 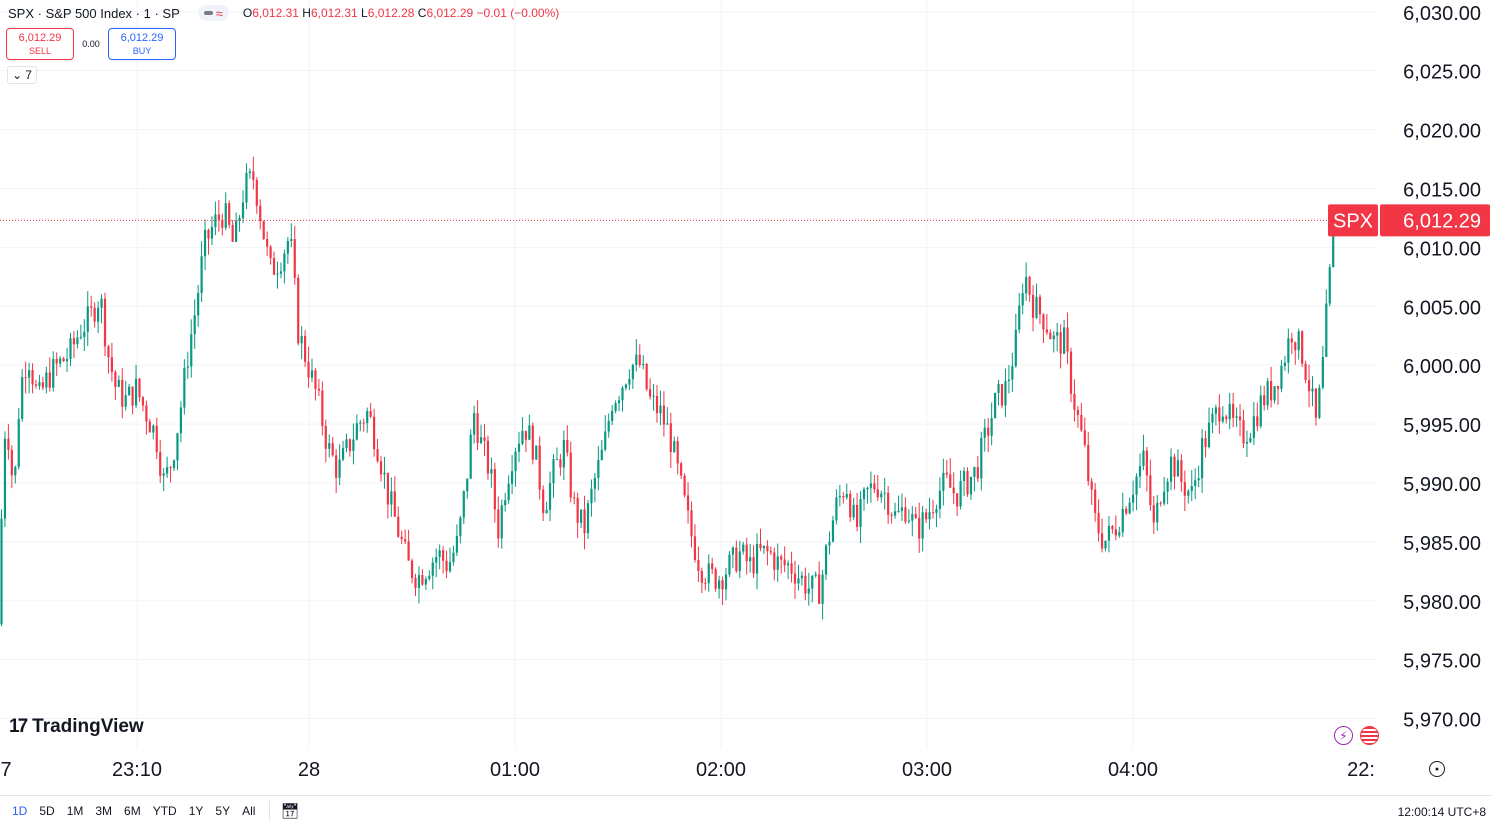 I want to click on low-label: L, so click(x=364, y=13).